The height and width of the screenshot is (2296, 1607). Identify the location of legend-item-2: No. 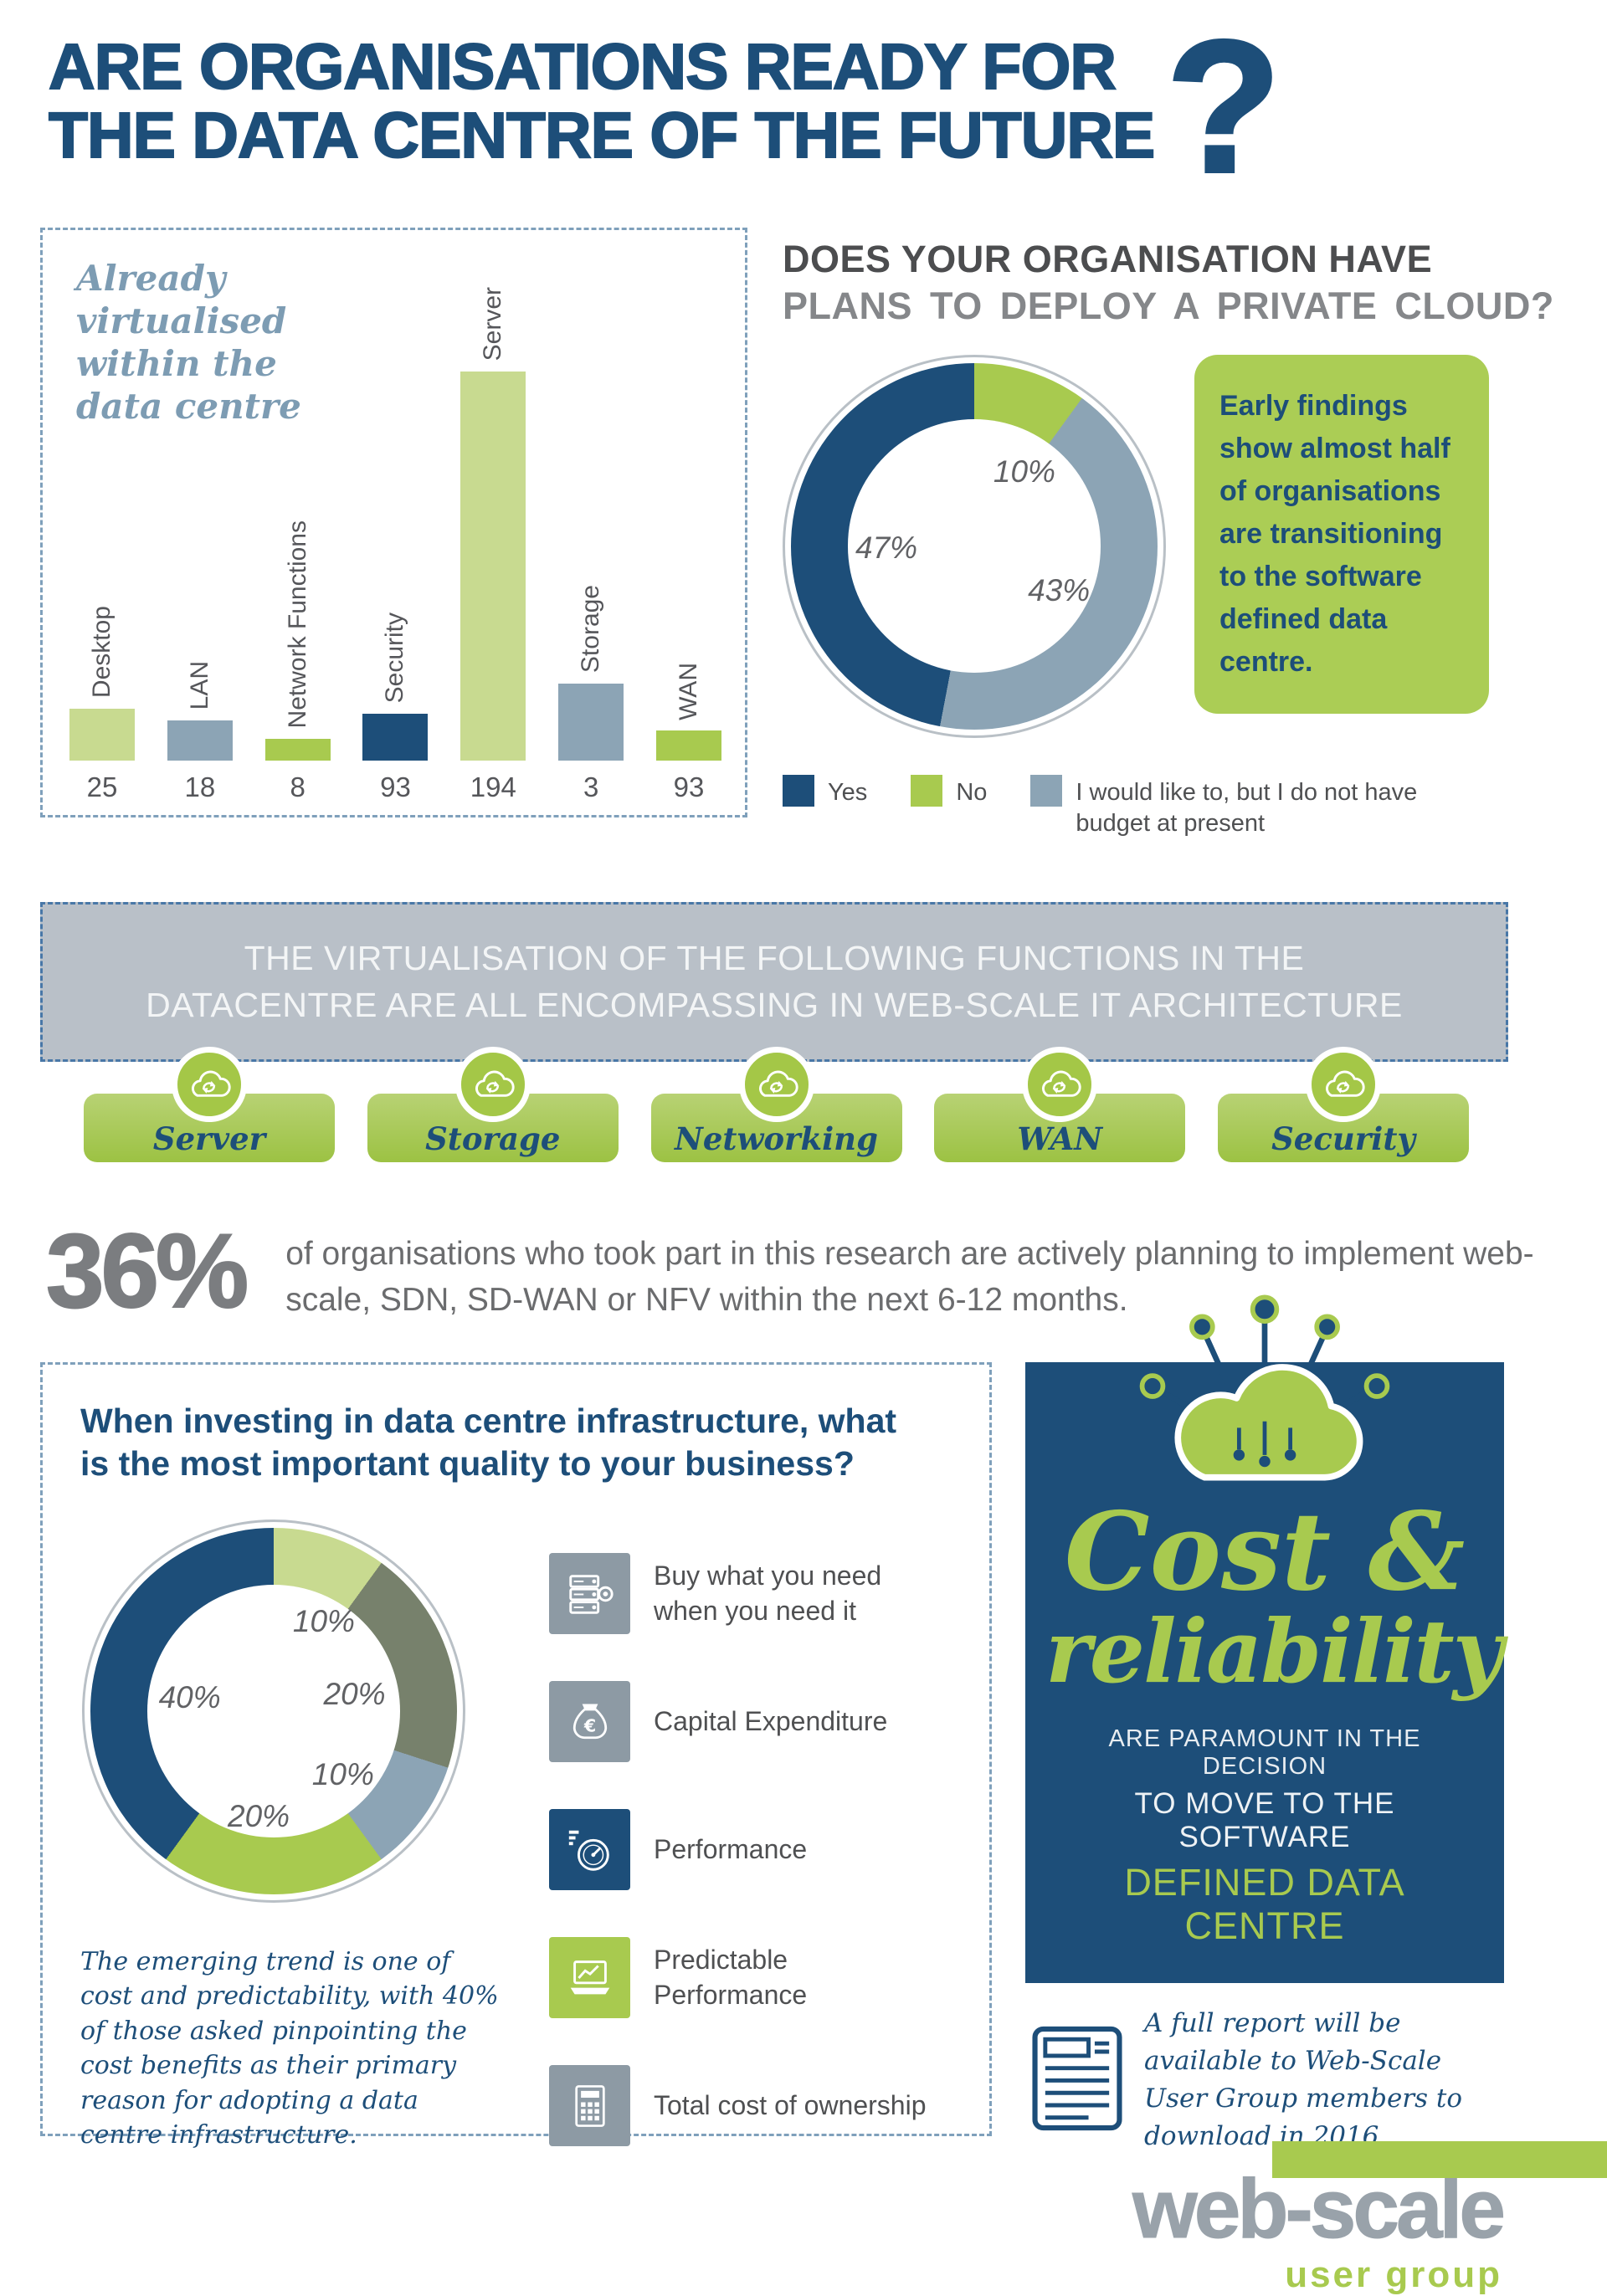
(949, 791).